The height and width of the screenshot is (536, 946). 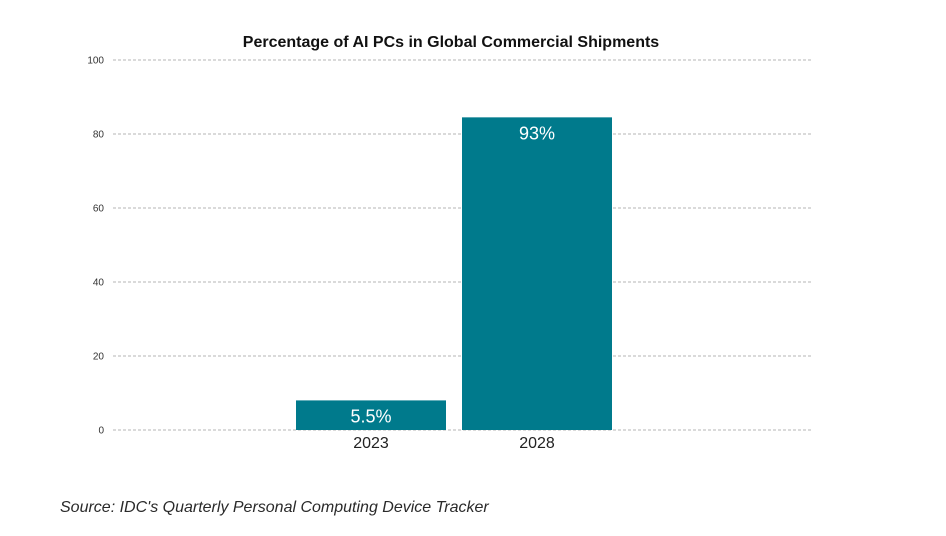 I want to click on bar-2028, so click(x=537, y=273).